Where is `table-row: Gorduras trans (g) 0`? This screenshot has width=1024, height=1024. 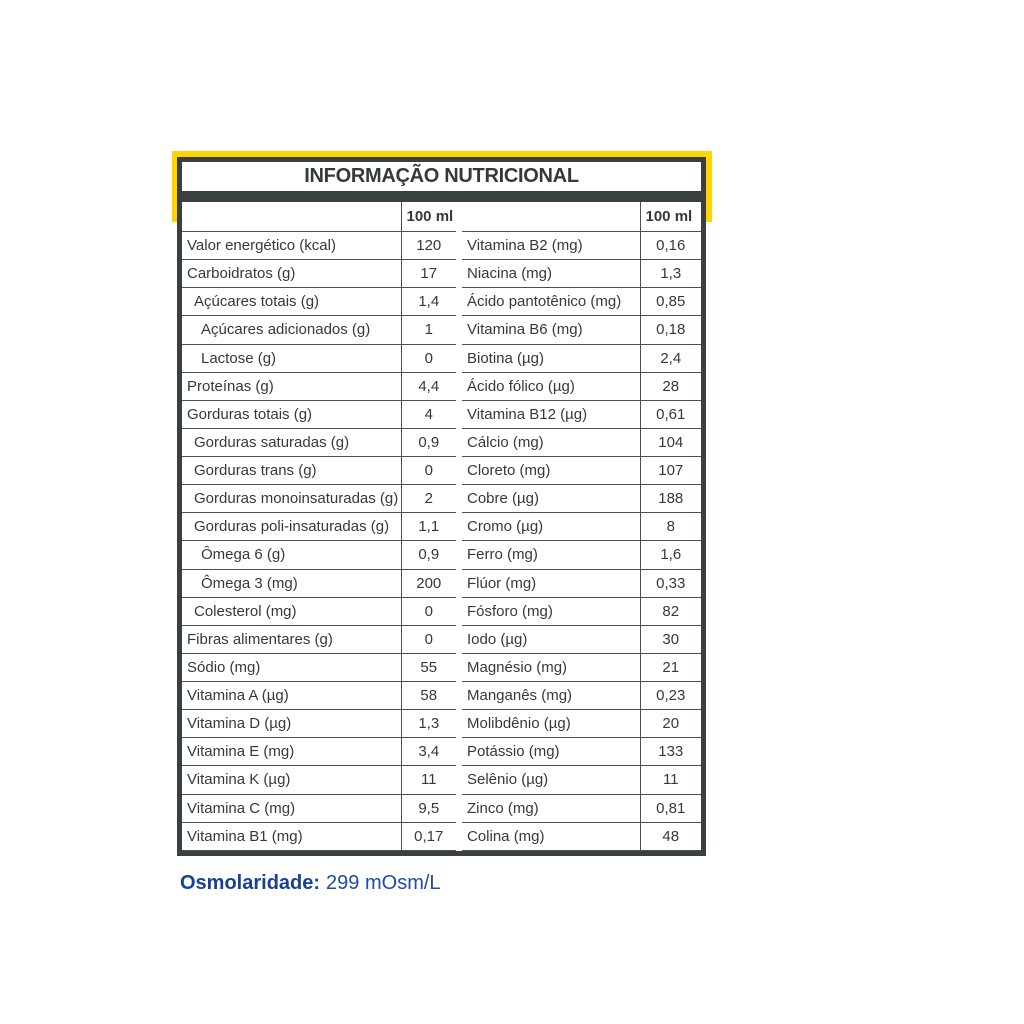
table-row: Gorduras trans (g) 0 is located at coordinates (319, 471).